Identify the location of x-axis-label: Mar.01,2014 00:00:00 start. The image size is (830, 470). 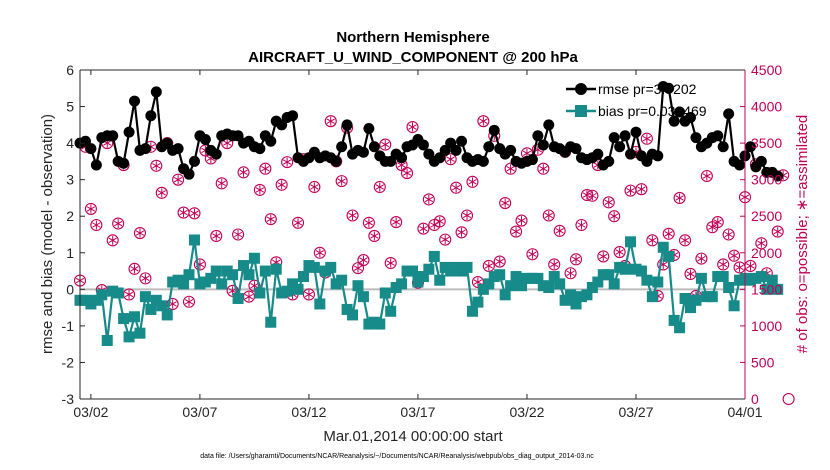
(413, 436).